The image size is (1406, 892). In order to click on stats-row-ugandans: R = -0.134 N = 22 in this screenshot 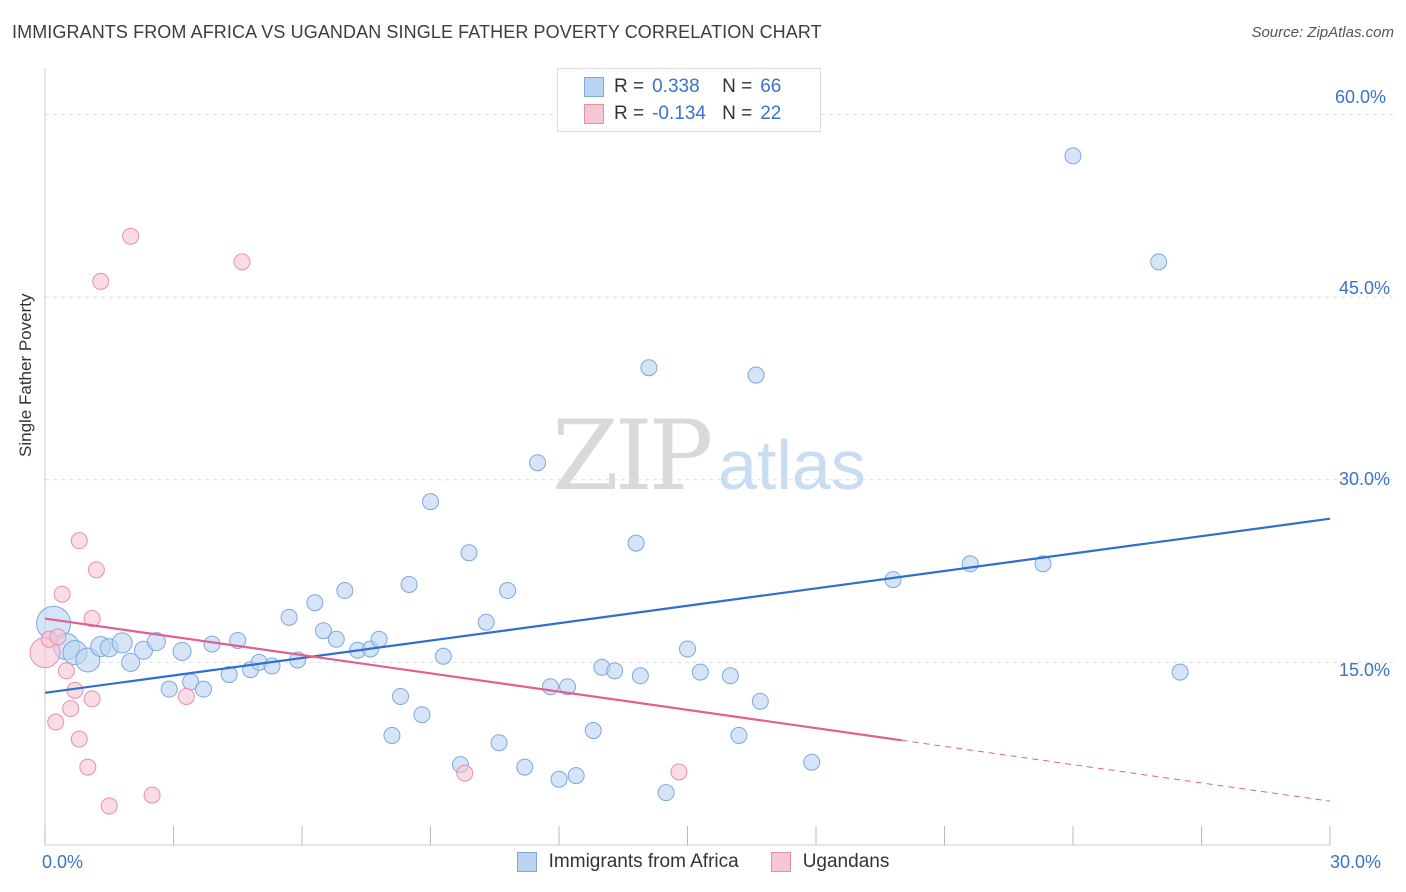, I will do `click(682, 114)`.